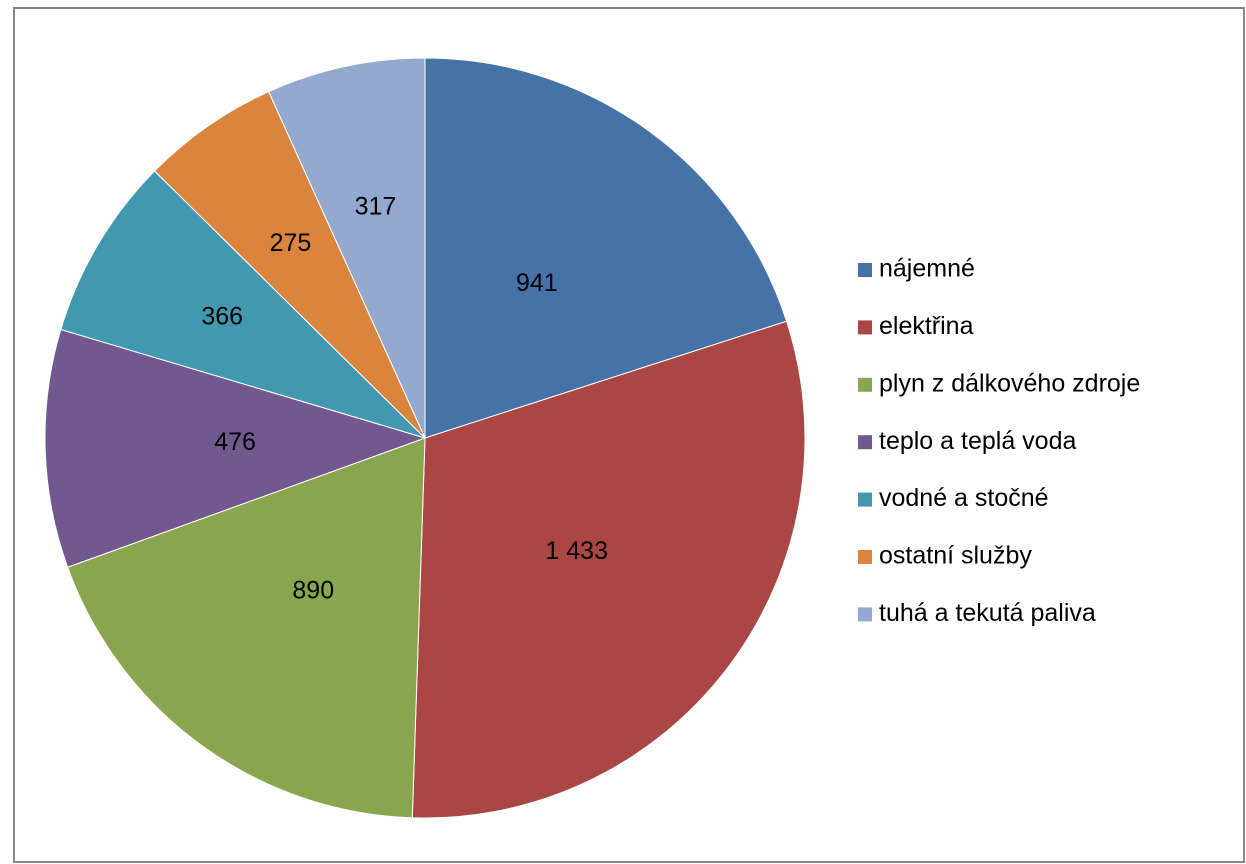 The width and height of the screenshot is (1246, 864). What do you see at coordinates (964, 498) in the screenshot?
I see `legend-label: vodné a stočné` at bounding box center [964, 498].